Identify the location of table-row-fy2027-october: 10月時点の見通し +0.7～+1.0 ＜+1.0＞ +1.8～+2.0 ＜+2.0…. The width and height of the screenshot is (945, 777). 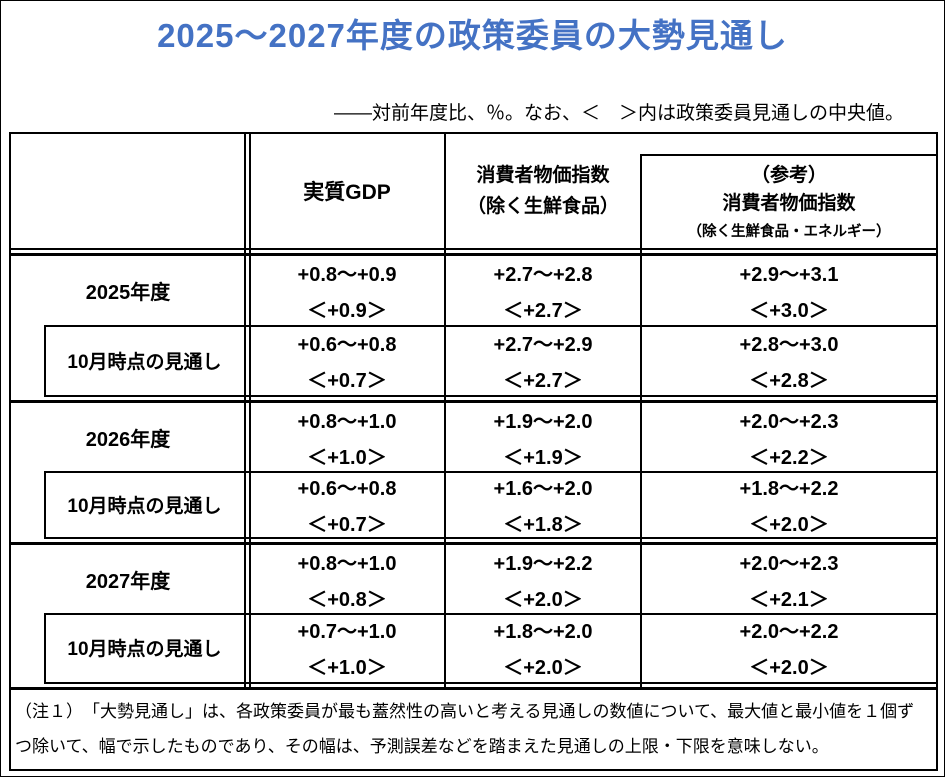
(473, 647).